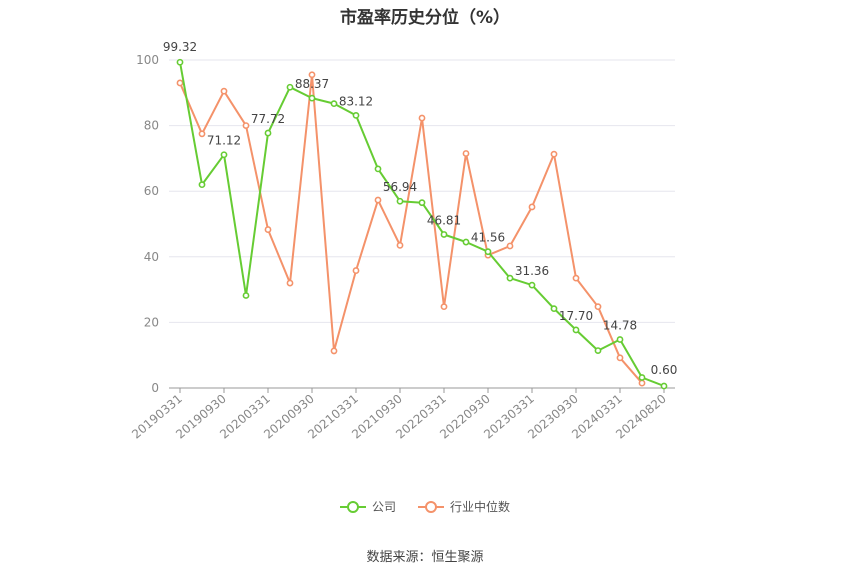 This screenshot has width=850, height=575. Describe the element at coordinates (576, 316) in the screenshot. I see `data-label-company: 17.70` at that location.